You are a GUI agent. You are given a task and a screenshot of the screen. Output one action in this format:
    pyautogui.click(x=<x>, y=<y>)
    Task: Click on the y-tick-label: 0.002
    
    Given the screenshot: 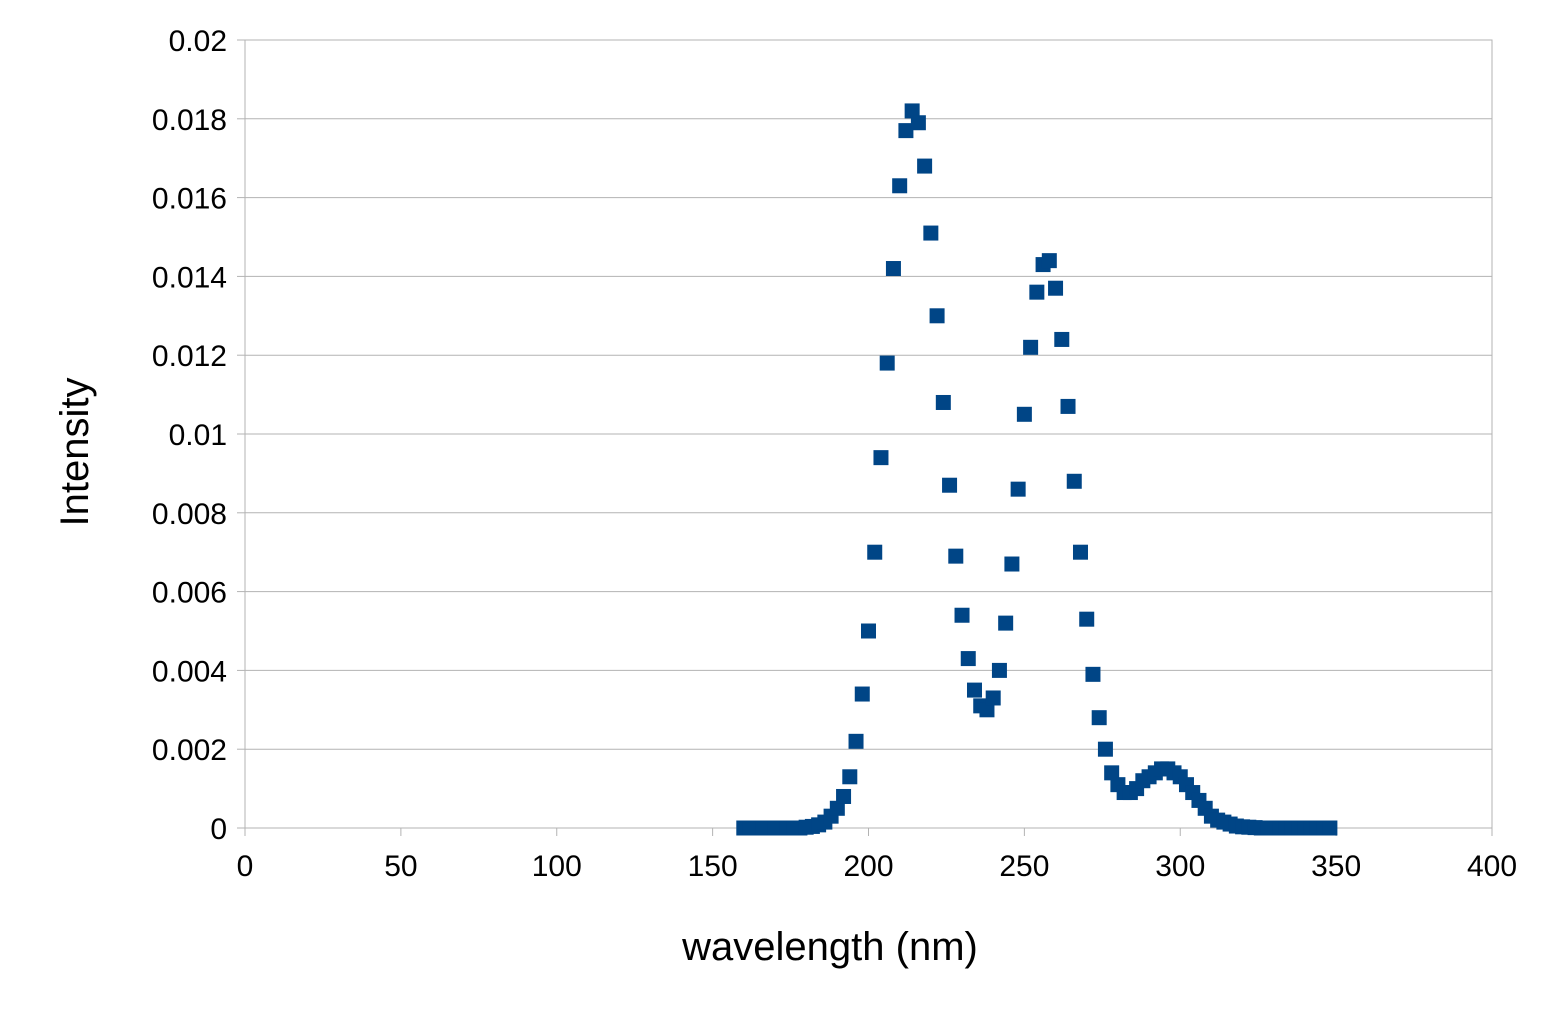 What is the action you would take?
    pyautogui.click(x=189, y=750)
    